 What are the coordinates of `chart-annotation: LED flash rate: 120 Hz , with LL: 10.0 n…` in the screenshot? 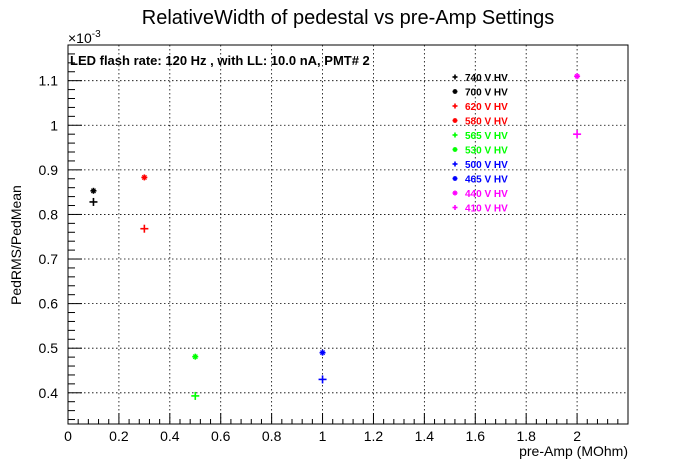 It's located at (220, 60).